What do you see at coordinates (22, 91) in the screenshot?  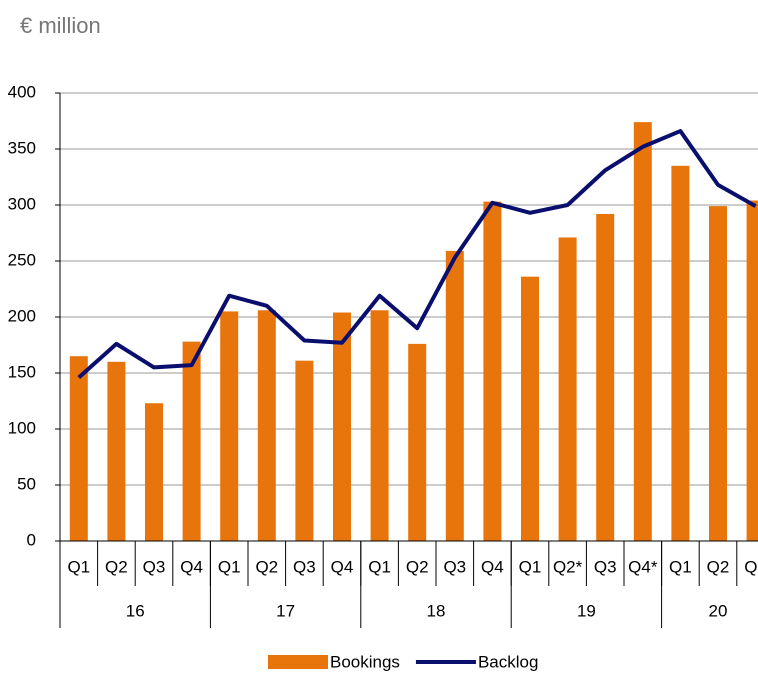 I see `y-tick-label: 400` at bounding box center [22, 91].